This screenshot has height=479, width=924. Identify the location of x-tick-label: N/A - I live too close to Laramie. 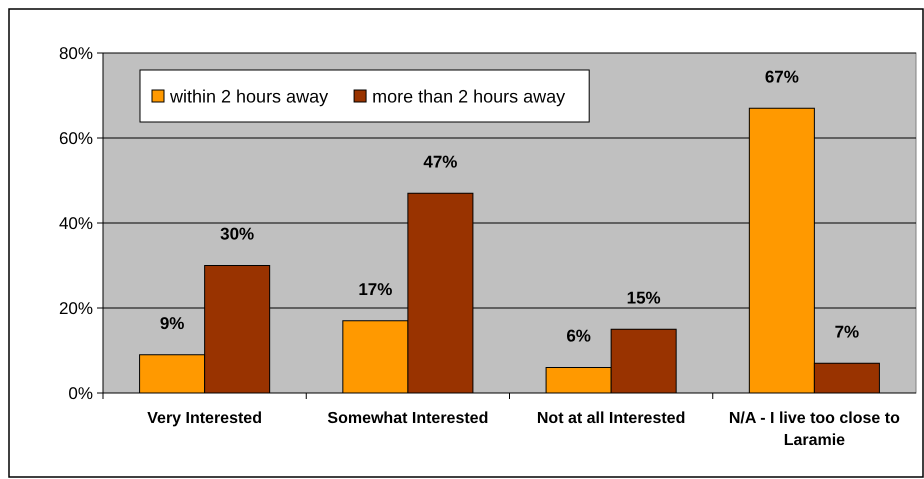
(814, 429).